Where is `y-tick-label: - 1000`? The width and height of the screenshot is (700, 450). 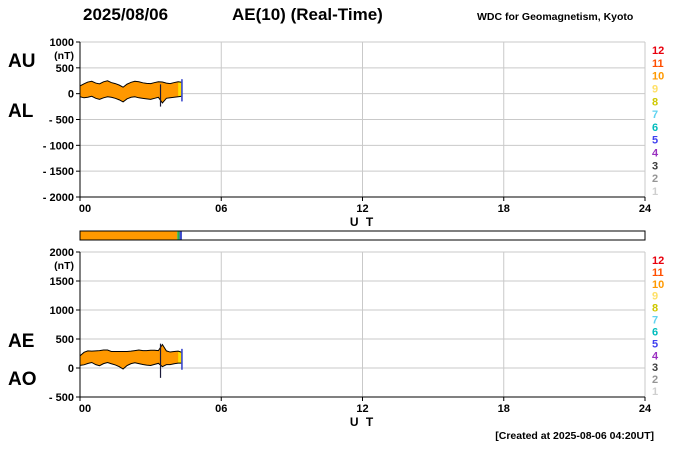 y-tick-label: - 1000 is located at coordinates (58, 146).